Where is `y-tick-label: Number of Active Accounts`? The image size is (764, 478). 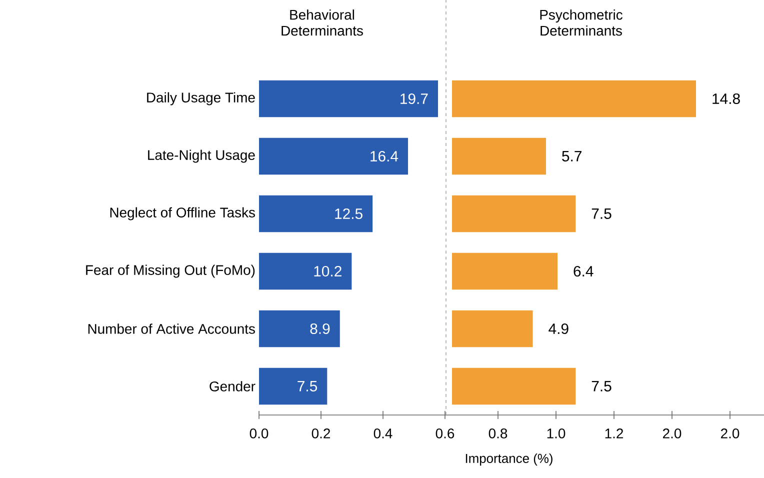
y-tick-label: Number of Active Accounts is located at coordinates (171, 329).